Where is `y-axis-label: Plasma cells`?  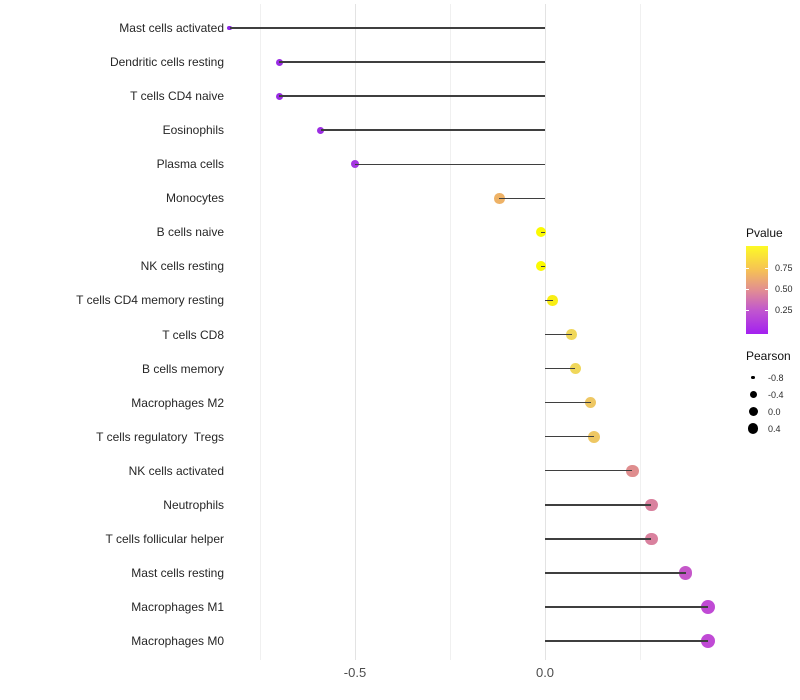
y-axis-label: Plasma cells is located at coordinates (190, 164).